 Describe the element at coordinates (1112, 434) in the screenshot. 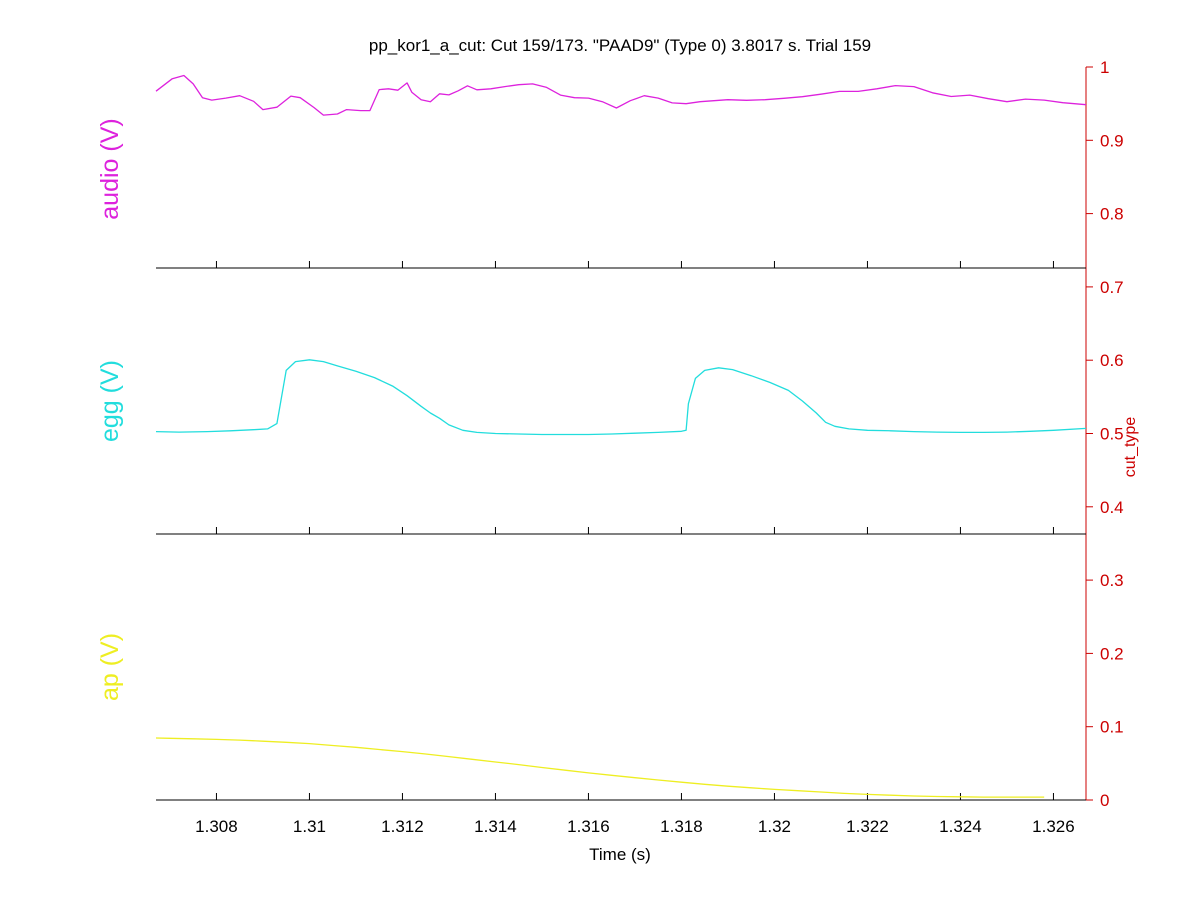

I see `right-axis-tick-label: 0.5` at that location.